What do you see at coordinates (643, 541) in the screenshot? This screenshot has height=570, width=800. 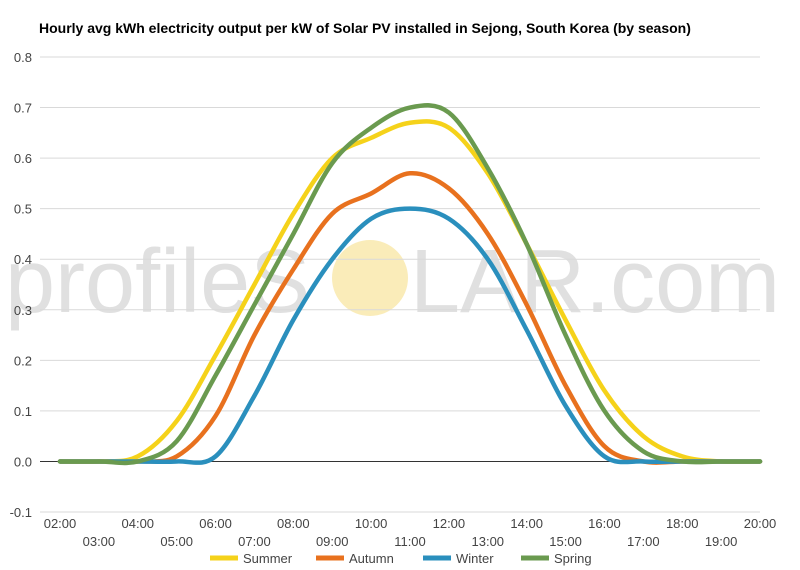 I see `x-tick-label: 17:00` at bounding box center [643, 541].